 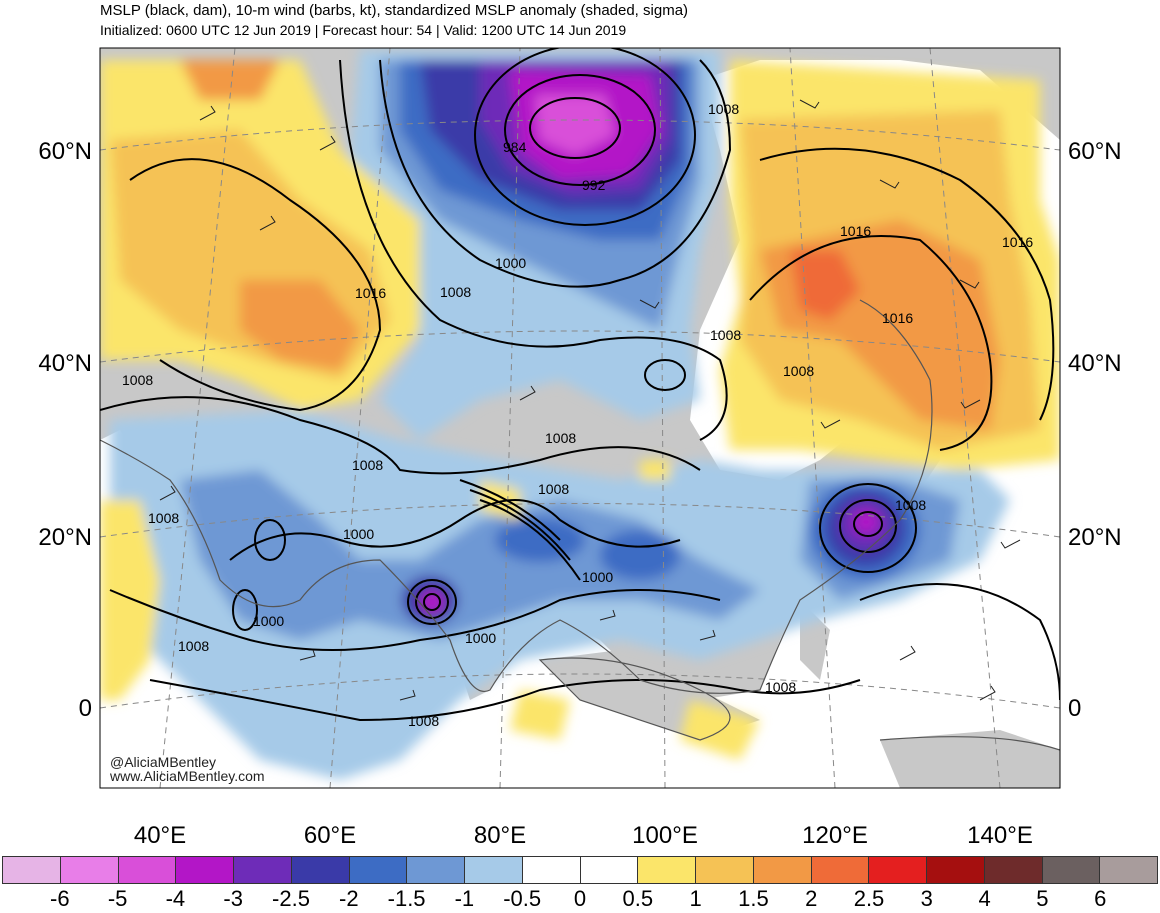 What do you see at coordinates (638, 898) in the screenshot?
I see `colorbar-tick-label: 0.5` at bounding box center [638, 898].